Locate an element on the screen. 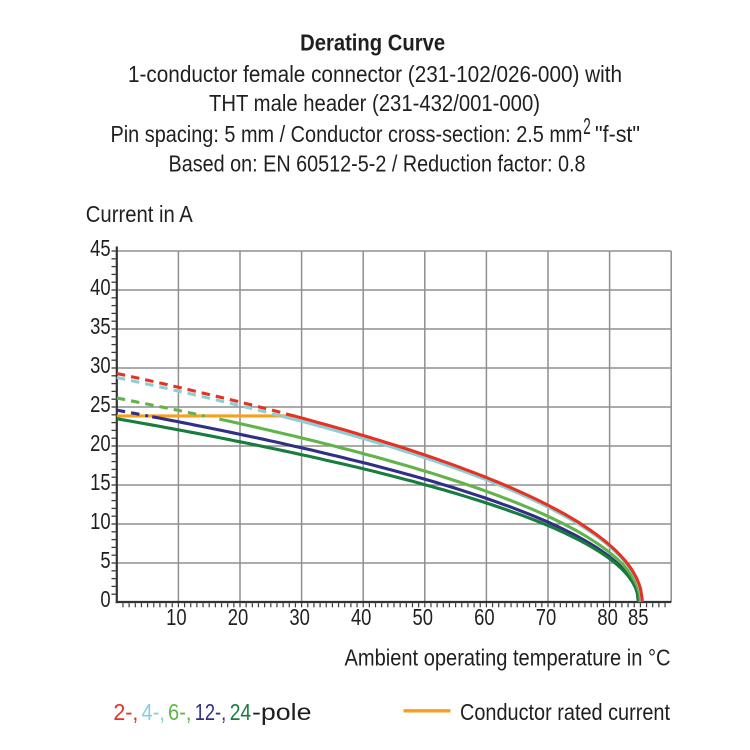 The image size is (750, 750). svg-text: 4-, is located at coordinates (154, 712).